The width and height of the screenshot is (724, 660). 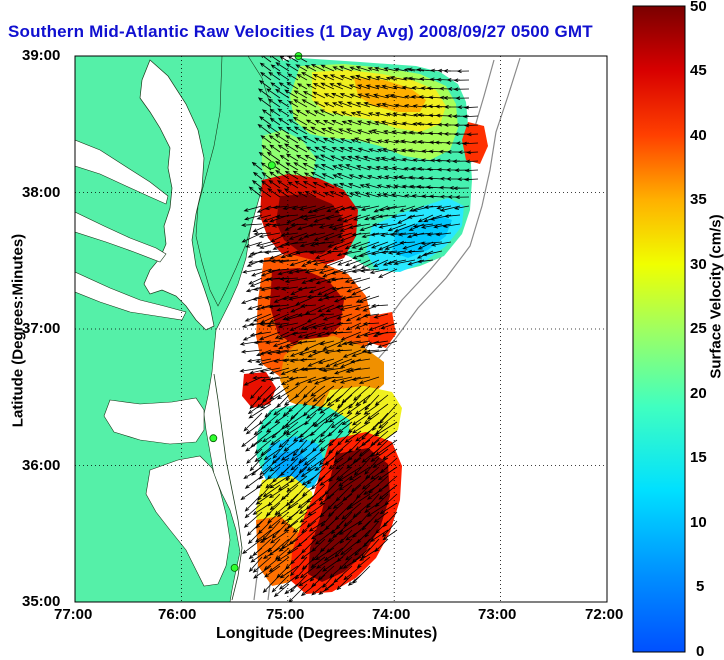 What do you see at coordinates (700, 586) in the screenshot?
I see `colorbar-tick-label: 5` at bounding box center [700, 586].